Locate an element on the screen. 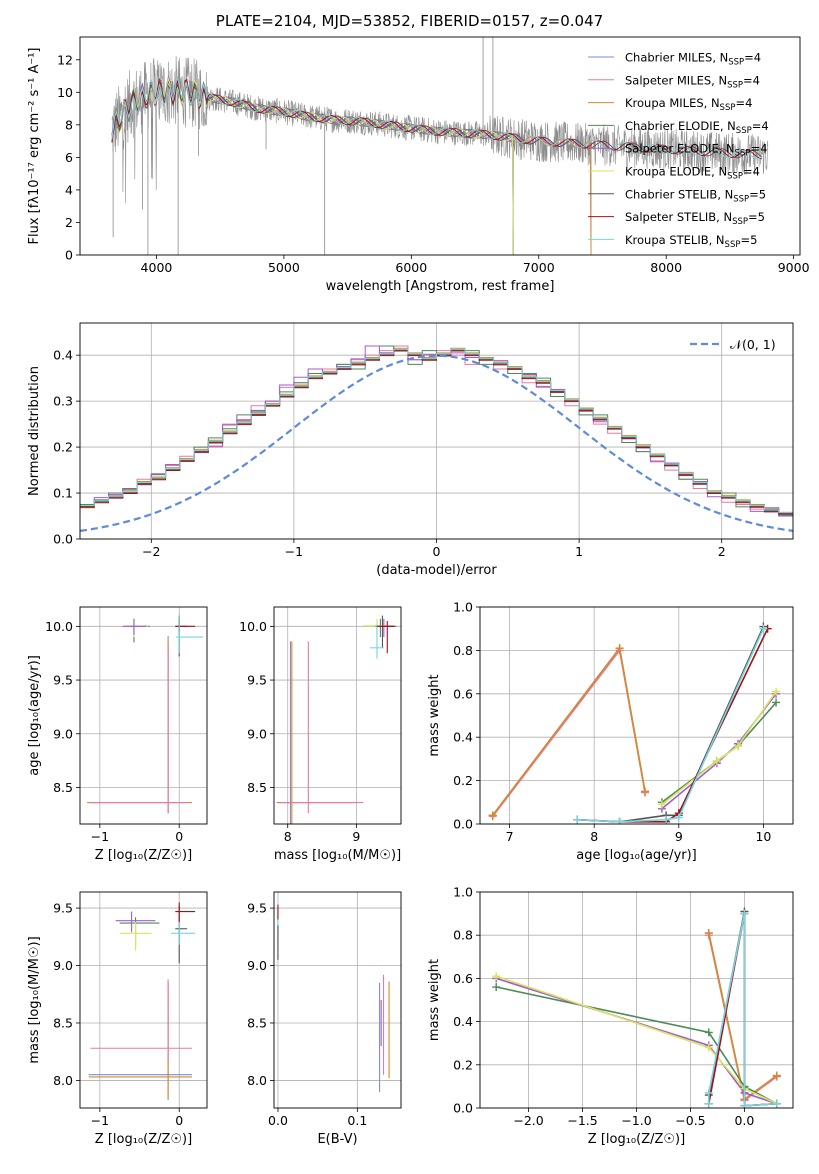 The image size is (819, 1174). spectrum-data-line is located at coordinates (440, 130).